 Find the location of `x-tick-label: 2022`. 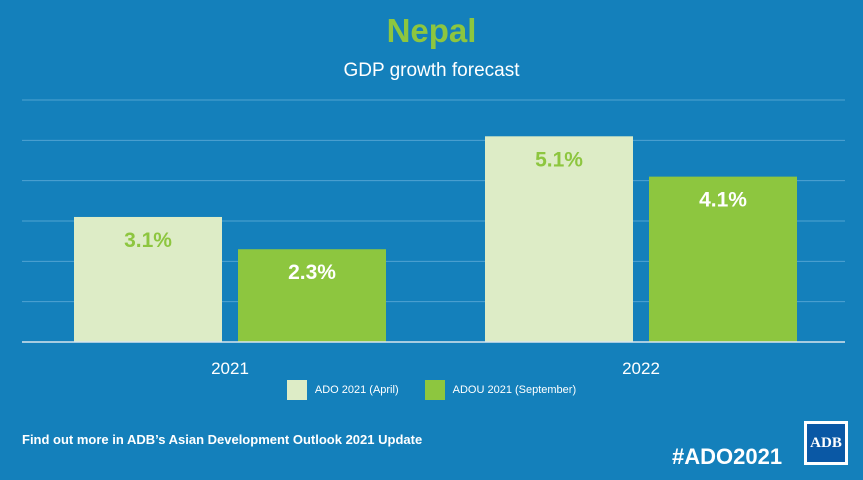

x-tick-label: 2022 is located at coordinates (641, 368).